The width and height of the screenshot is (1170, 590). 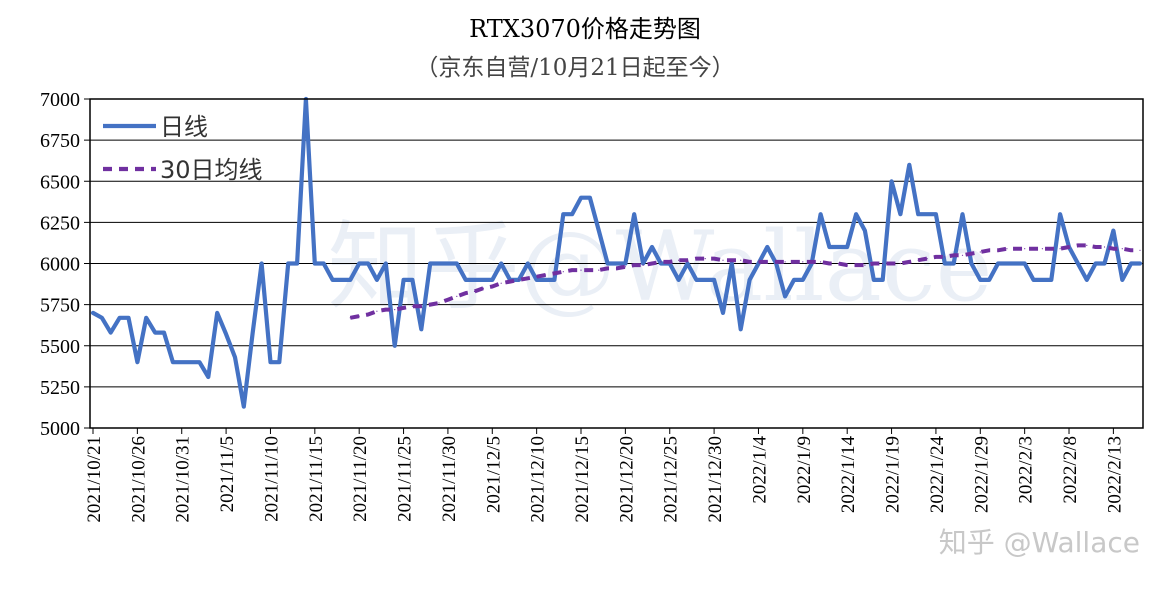 What do you see at coordinates (405, 479) in the screenshot?
I see `x-tick-label: 2021/11/25` at bounding box center [405, 479].